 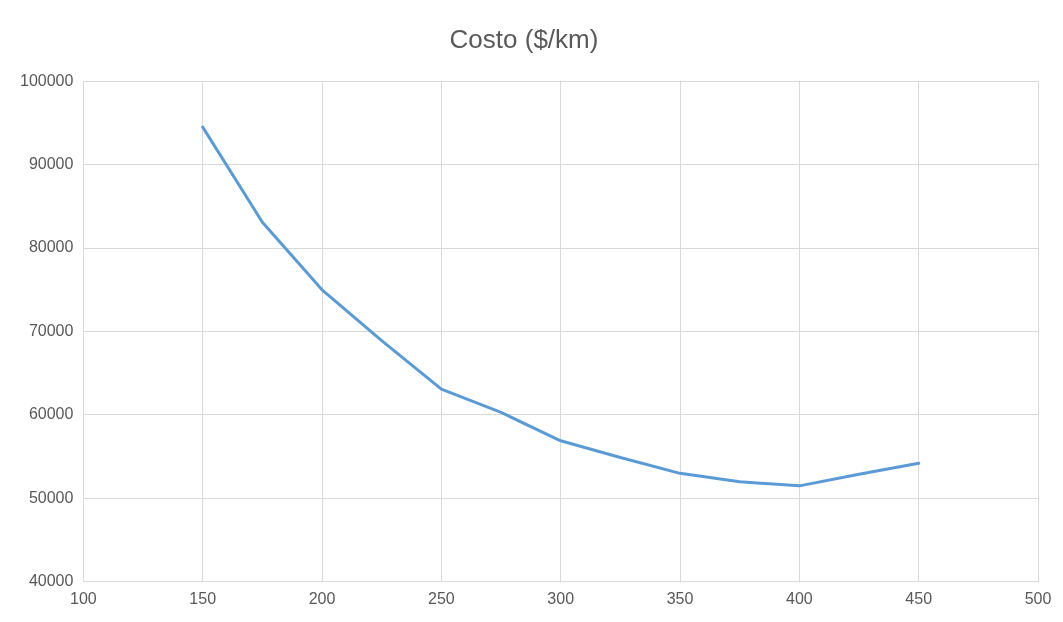 What do you see at coordinates (680, 598) in the screenshot?
I see `x-tick-label: 350` at bounding box center [680, 598].